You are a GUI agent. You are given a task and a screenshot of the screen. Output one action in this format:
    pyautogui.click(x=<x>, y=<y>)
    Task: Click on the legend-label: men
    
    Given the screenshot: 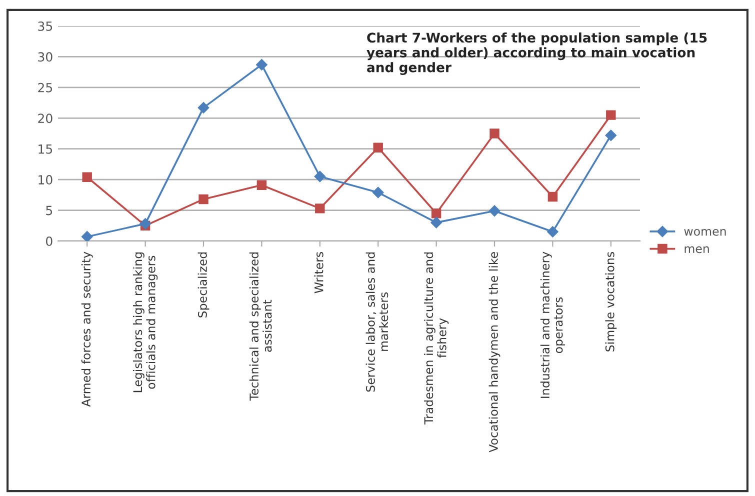 What is the action you would take?
    pyautogui.click(x=696, y=250)
    